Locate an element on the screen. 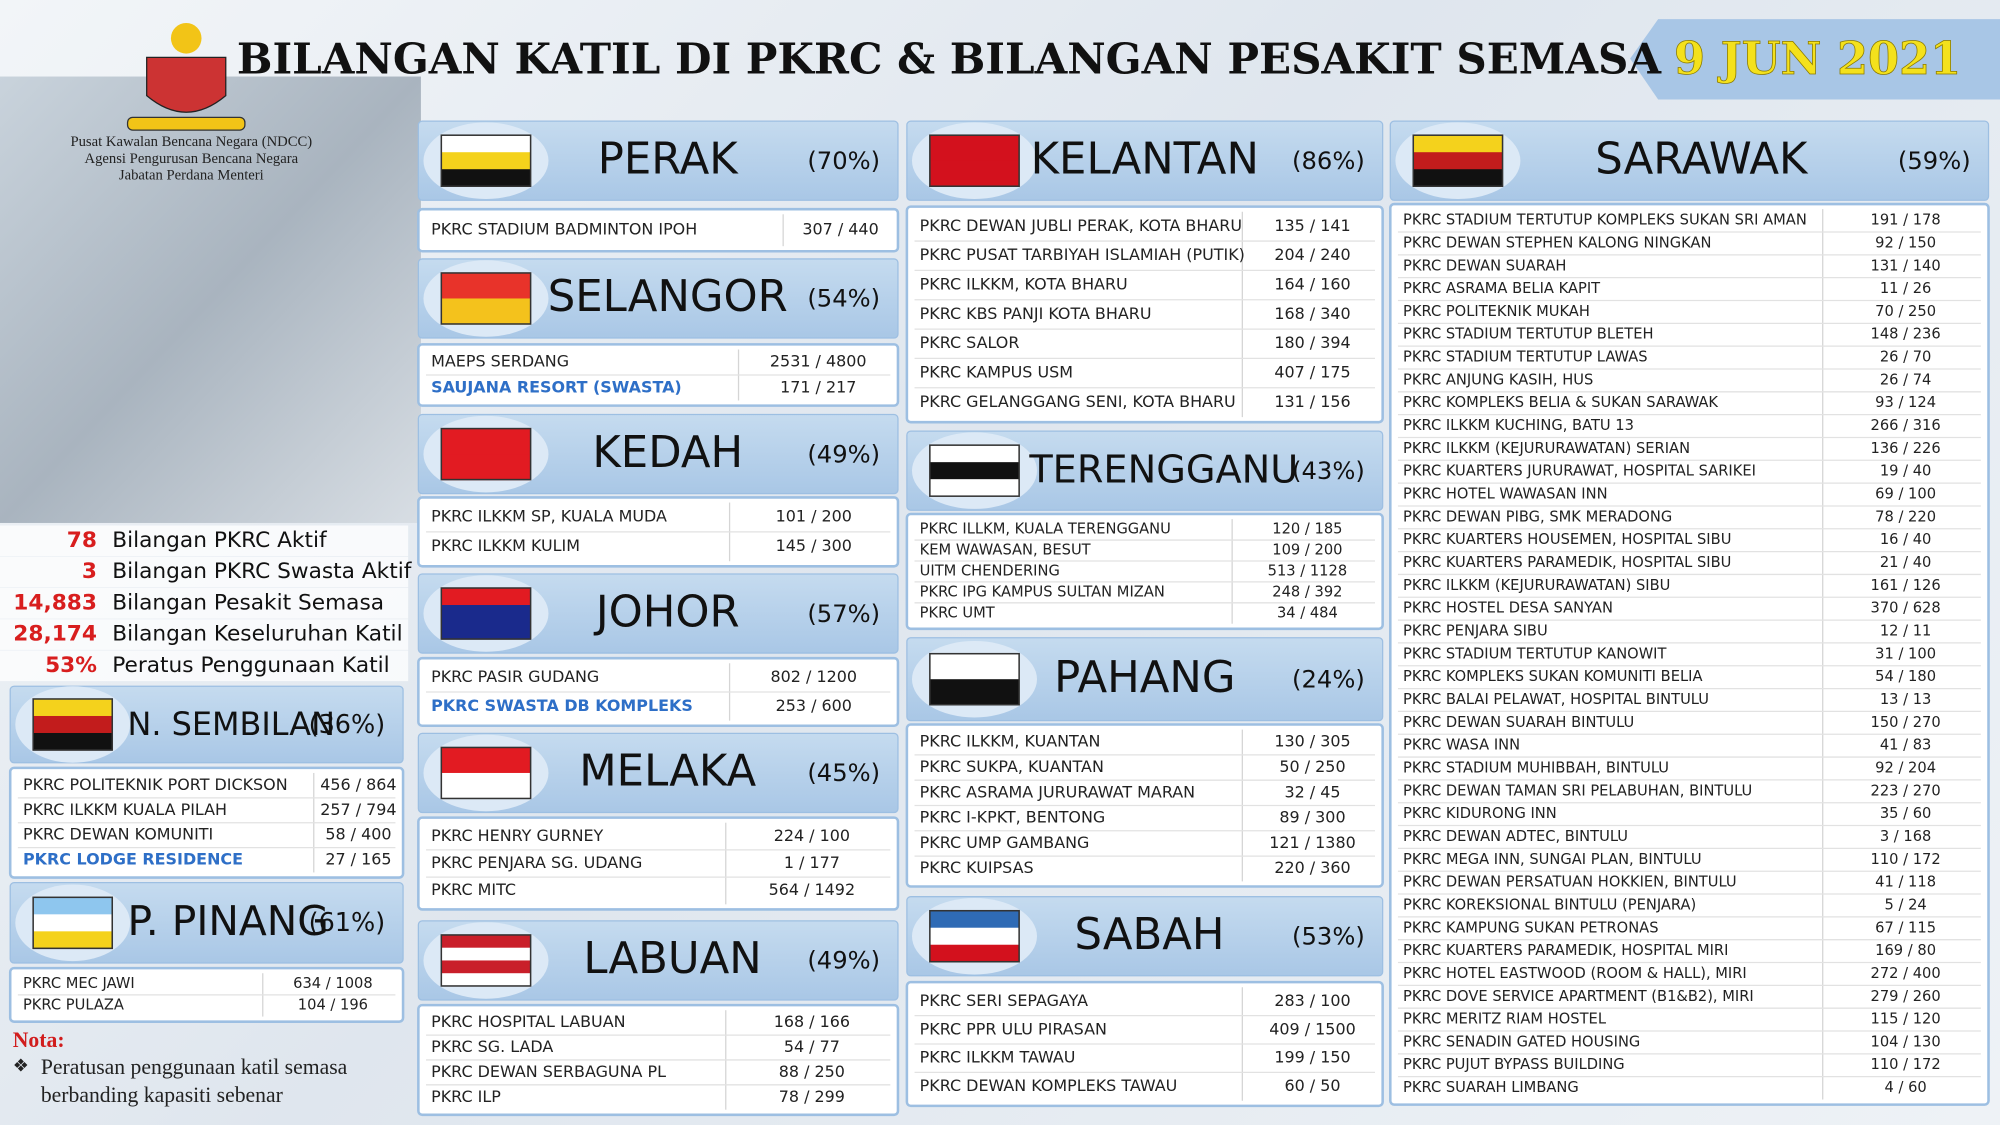 This screenshot has width=2000, height=1125. bed-count: 54 / 180 is located at coordinates (1905, 676).